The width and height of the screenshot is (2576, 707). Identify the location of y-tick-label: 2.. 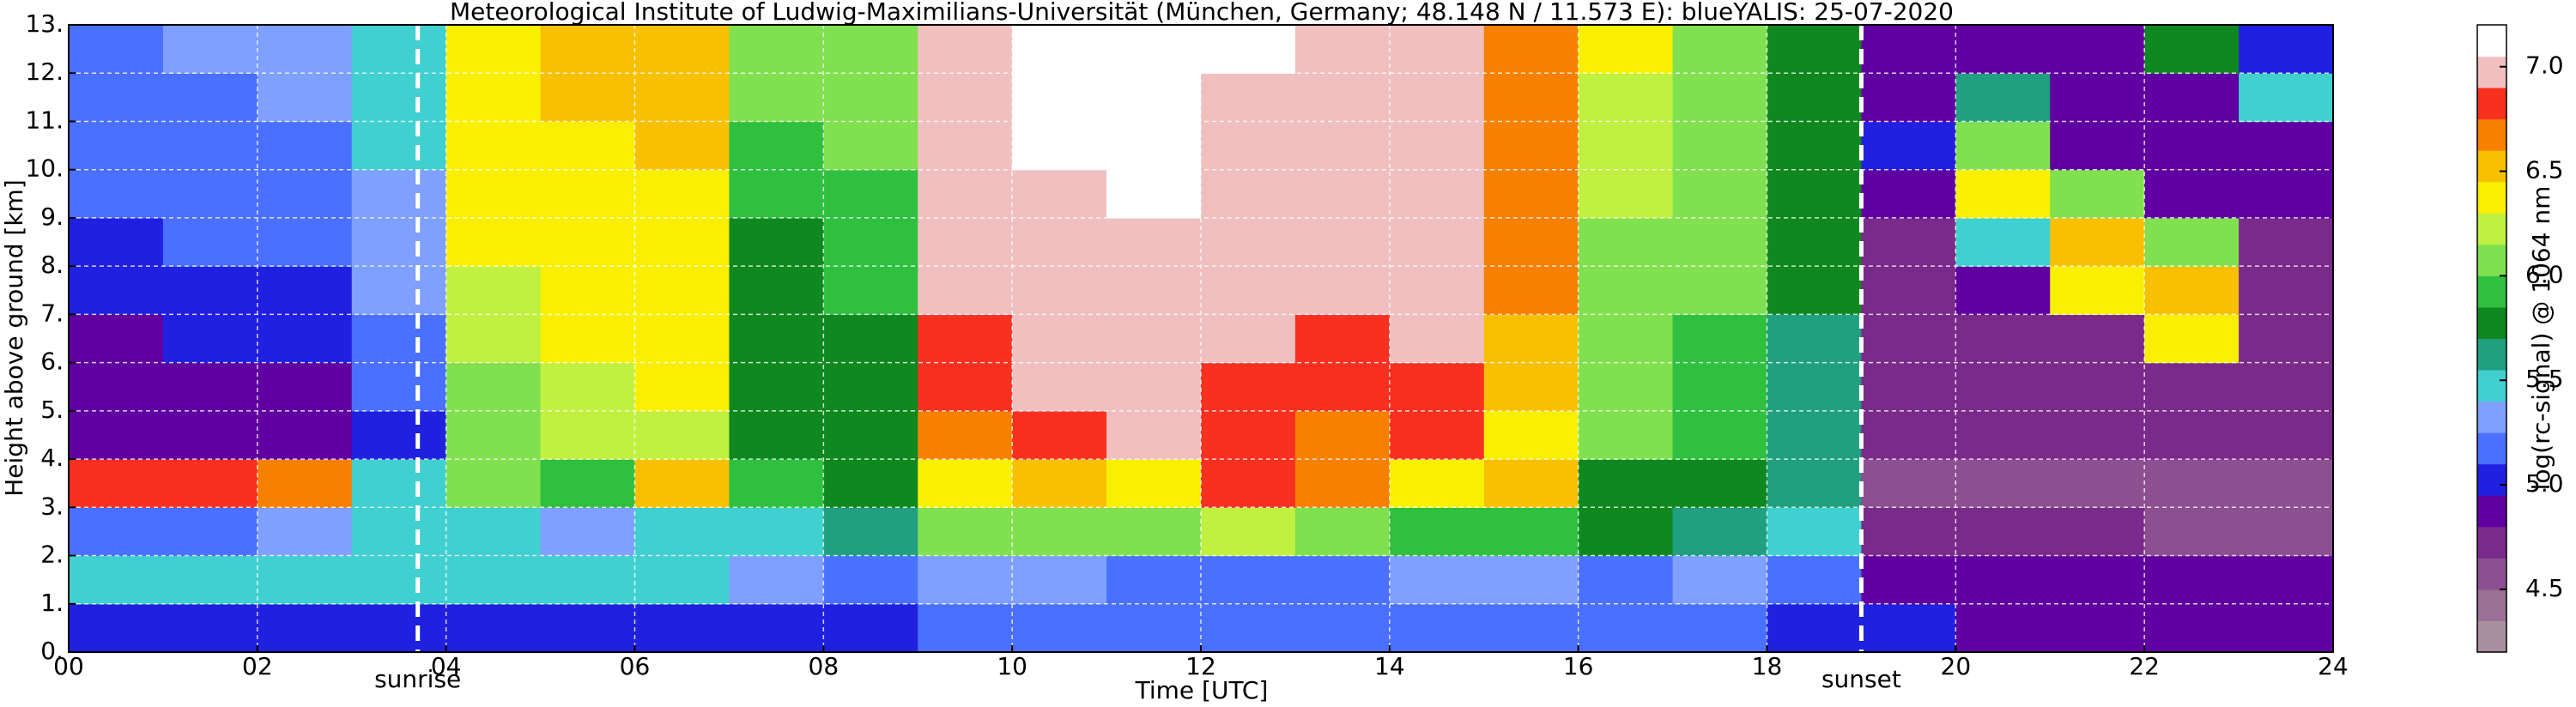
(52, 555).